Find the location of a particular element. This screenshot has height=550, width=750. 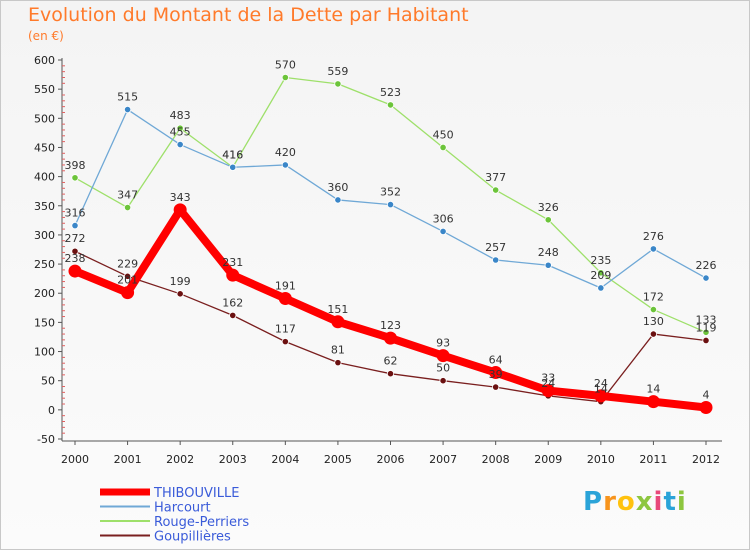

x-tick-label: 2005 is located at coordinates (338, 459).